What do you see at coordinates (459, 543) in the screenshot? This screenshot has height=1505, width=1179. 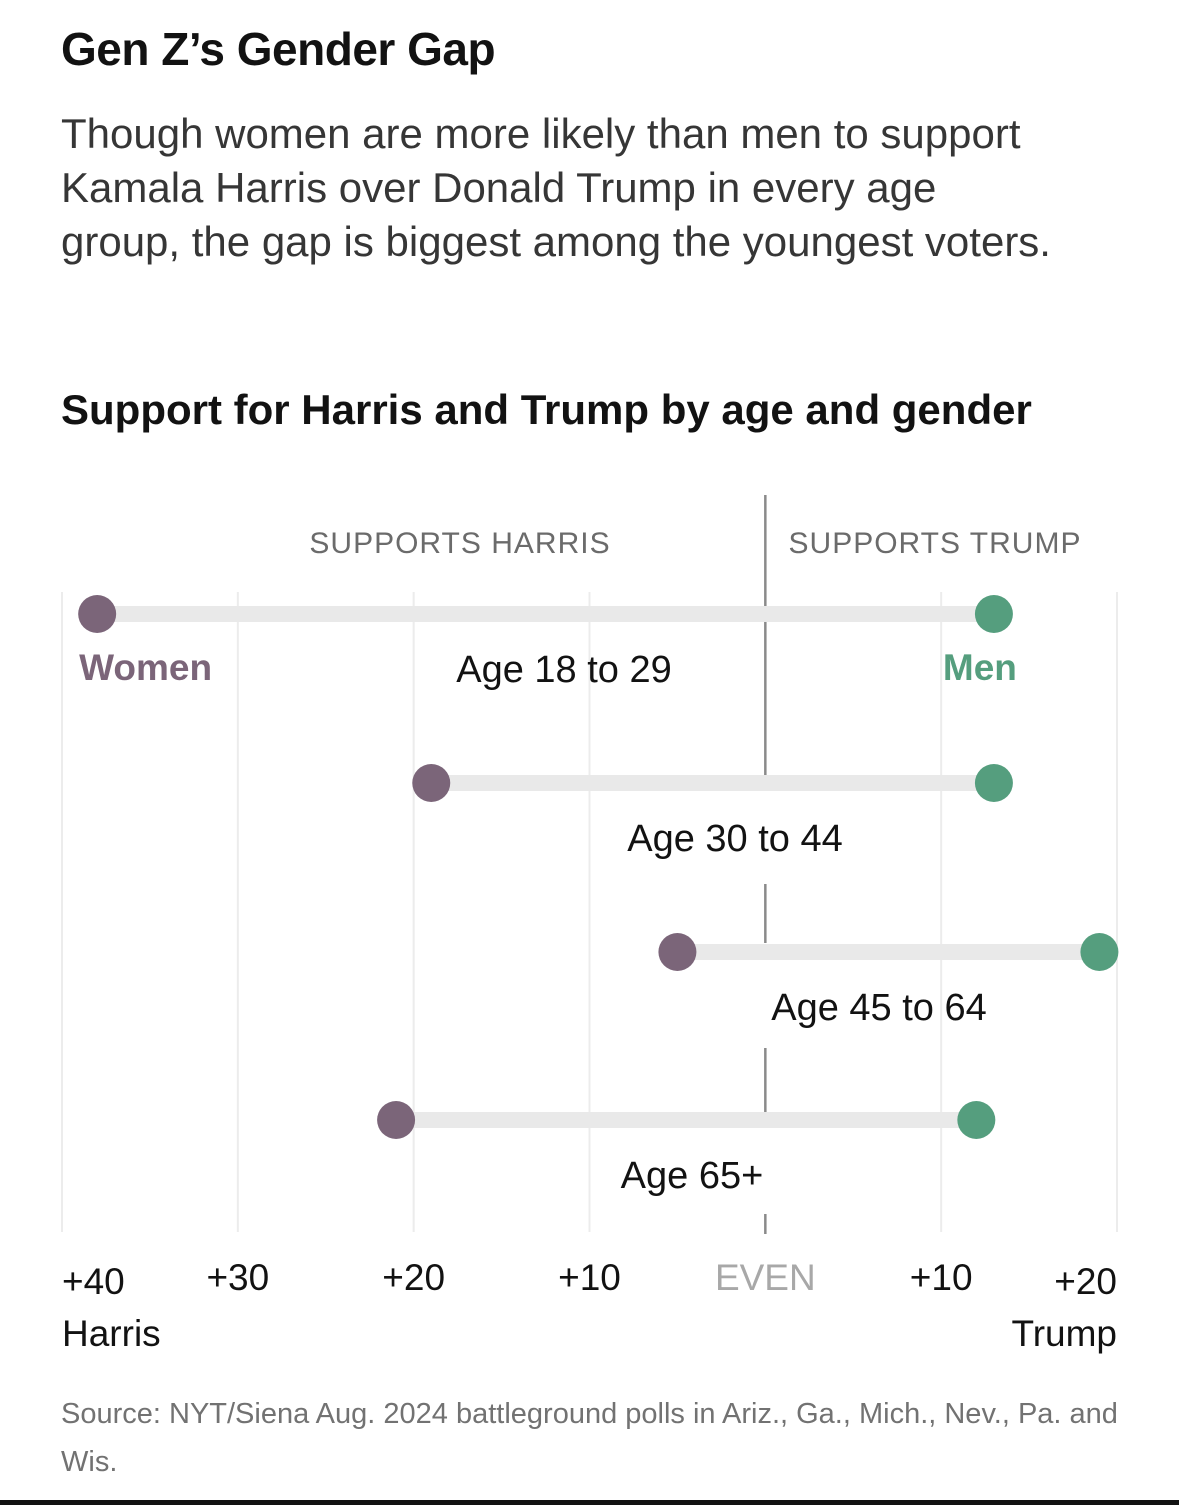 I see `label-supports-harris: SUPPORTS HARRIS` at bounding box center [459, 543].